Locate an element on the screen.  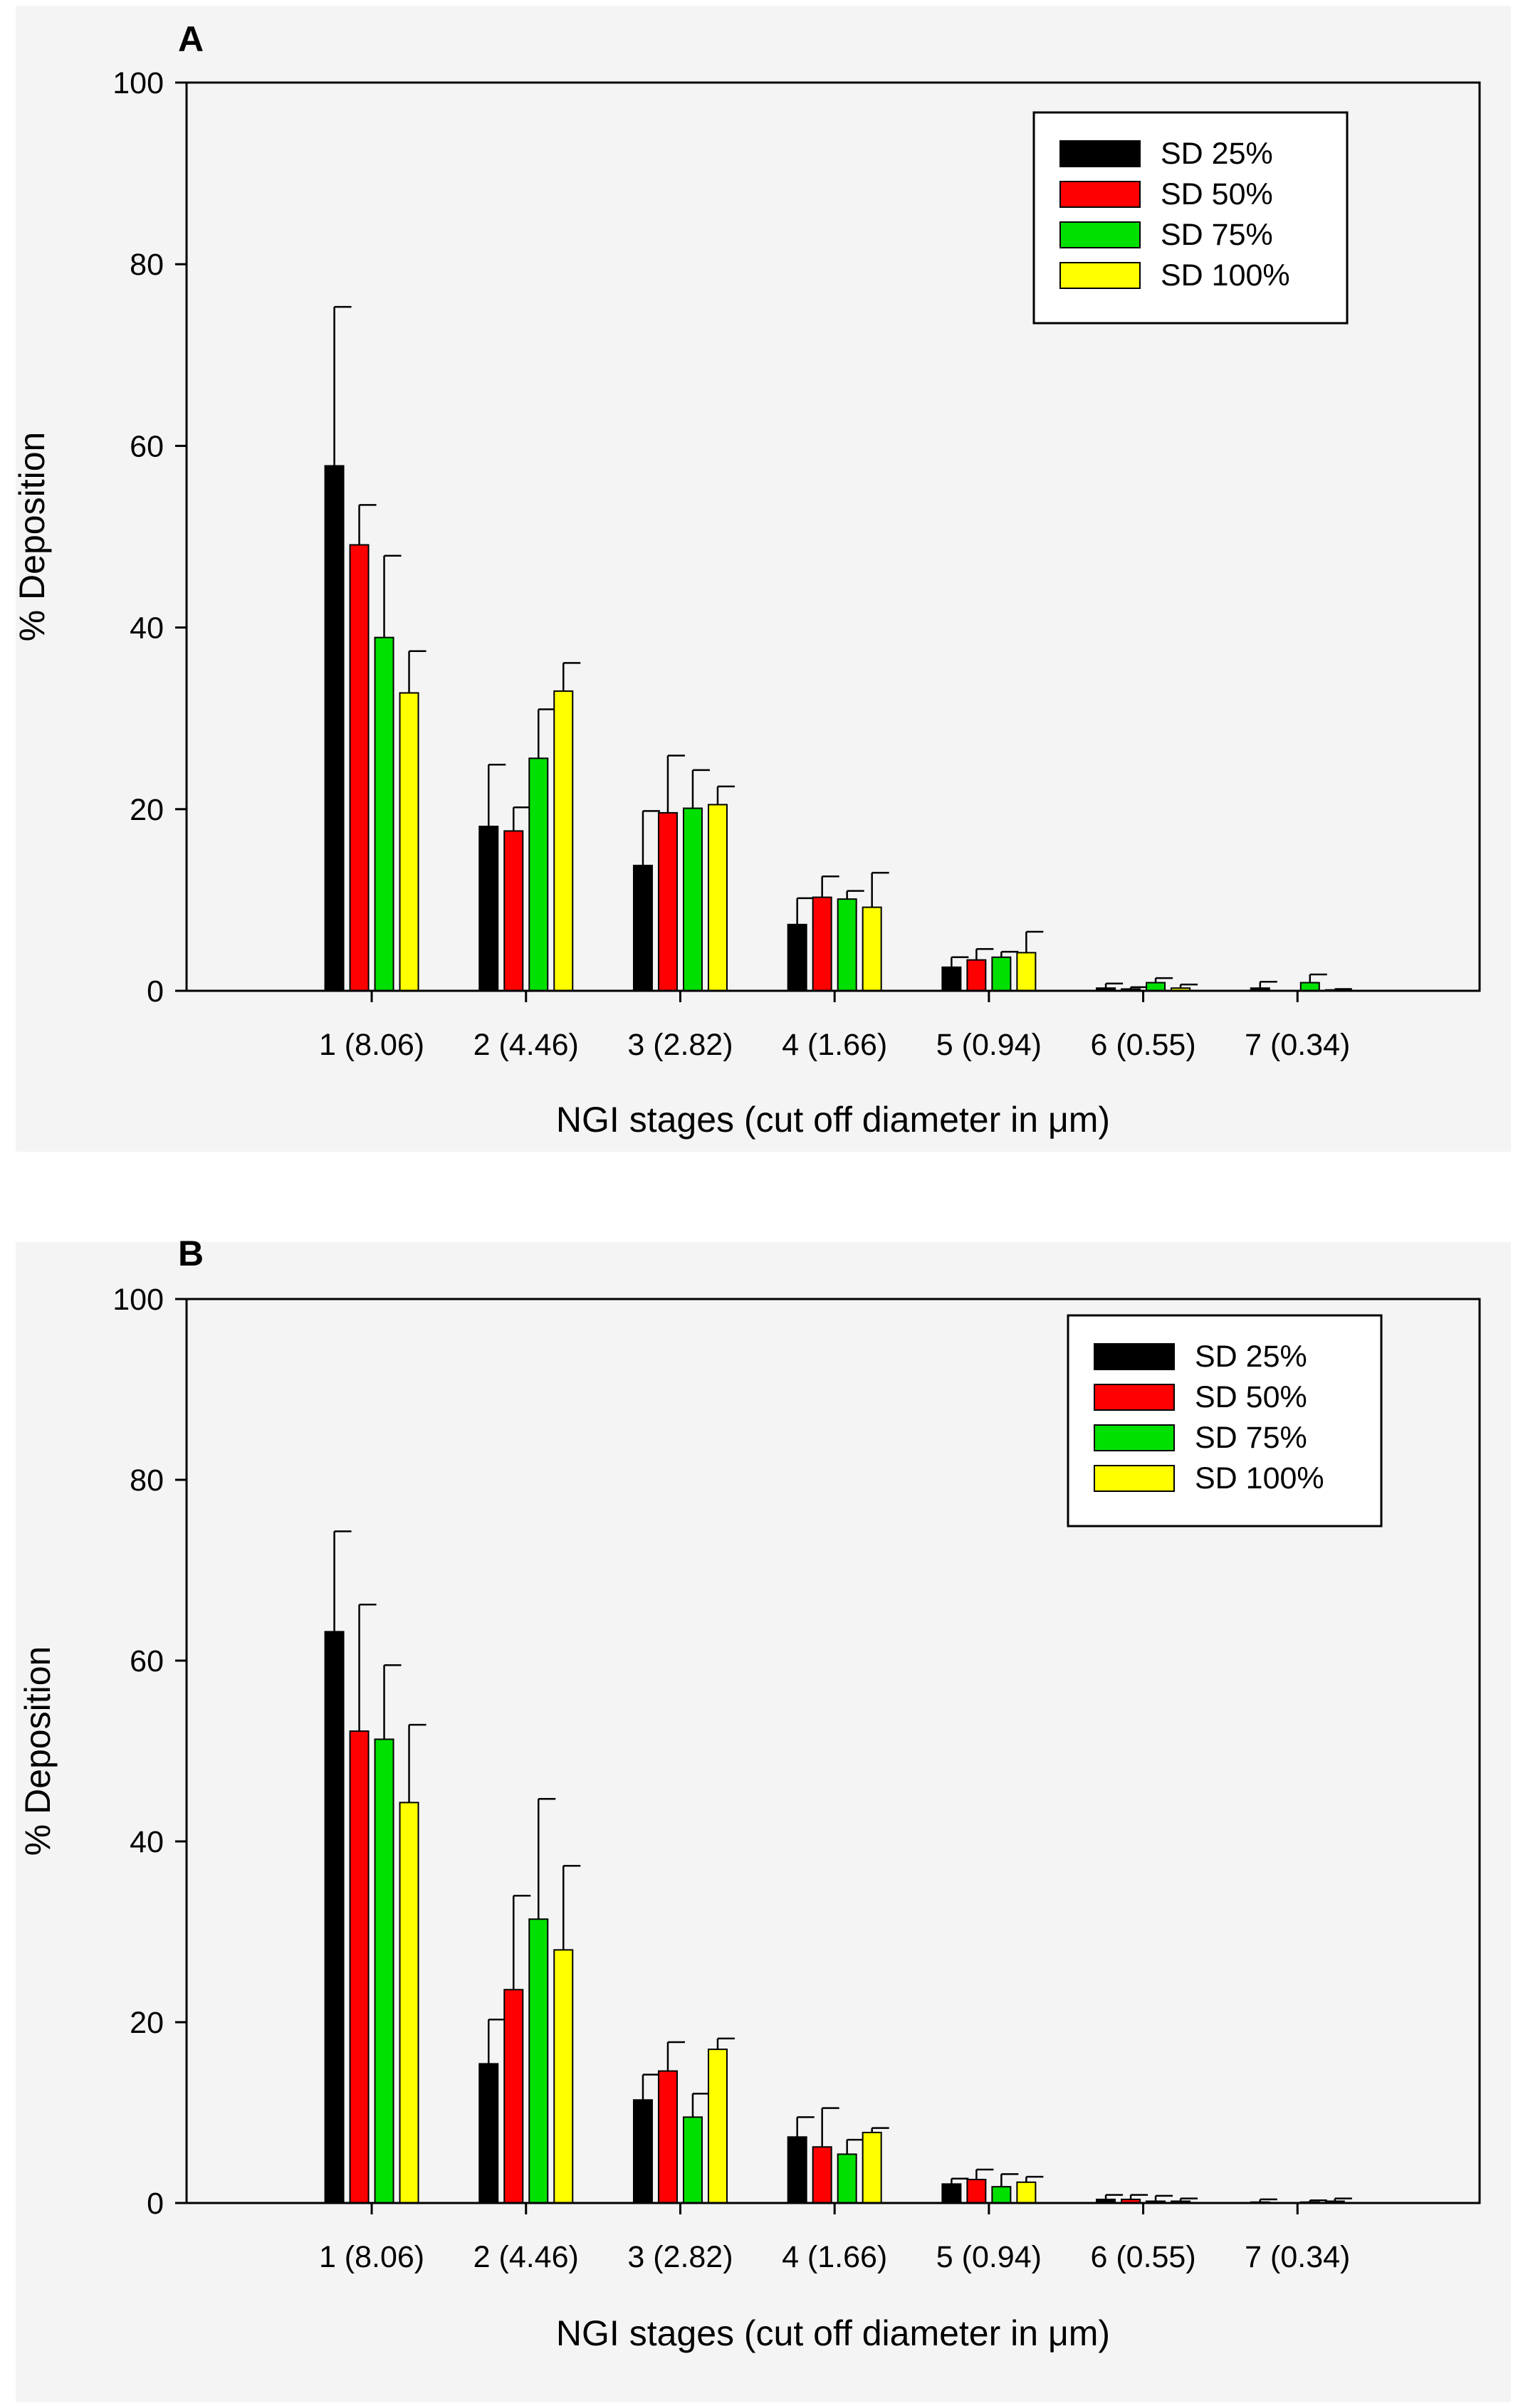
bar-sd-75--stage-6 is located at coordinates (1156, 987).